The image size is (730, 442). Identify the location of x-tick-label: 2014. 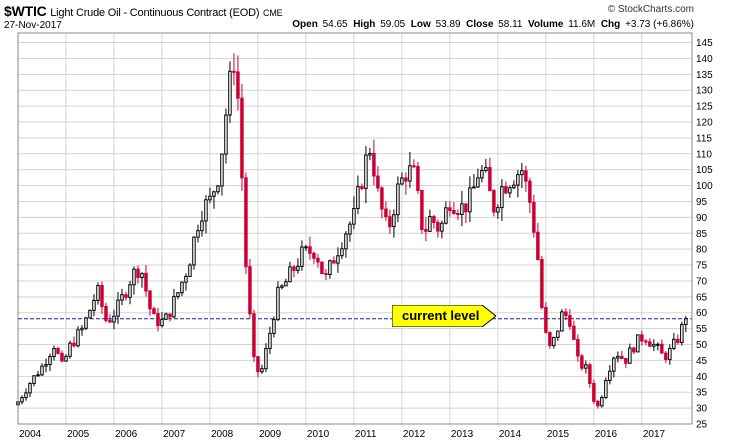
(510, 434).